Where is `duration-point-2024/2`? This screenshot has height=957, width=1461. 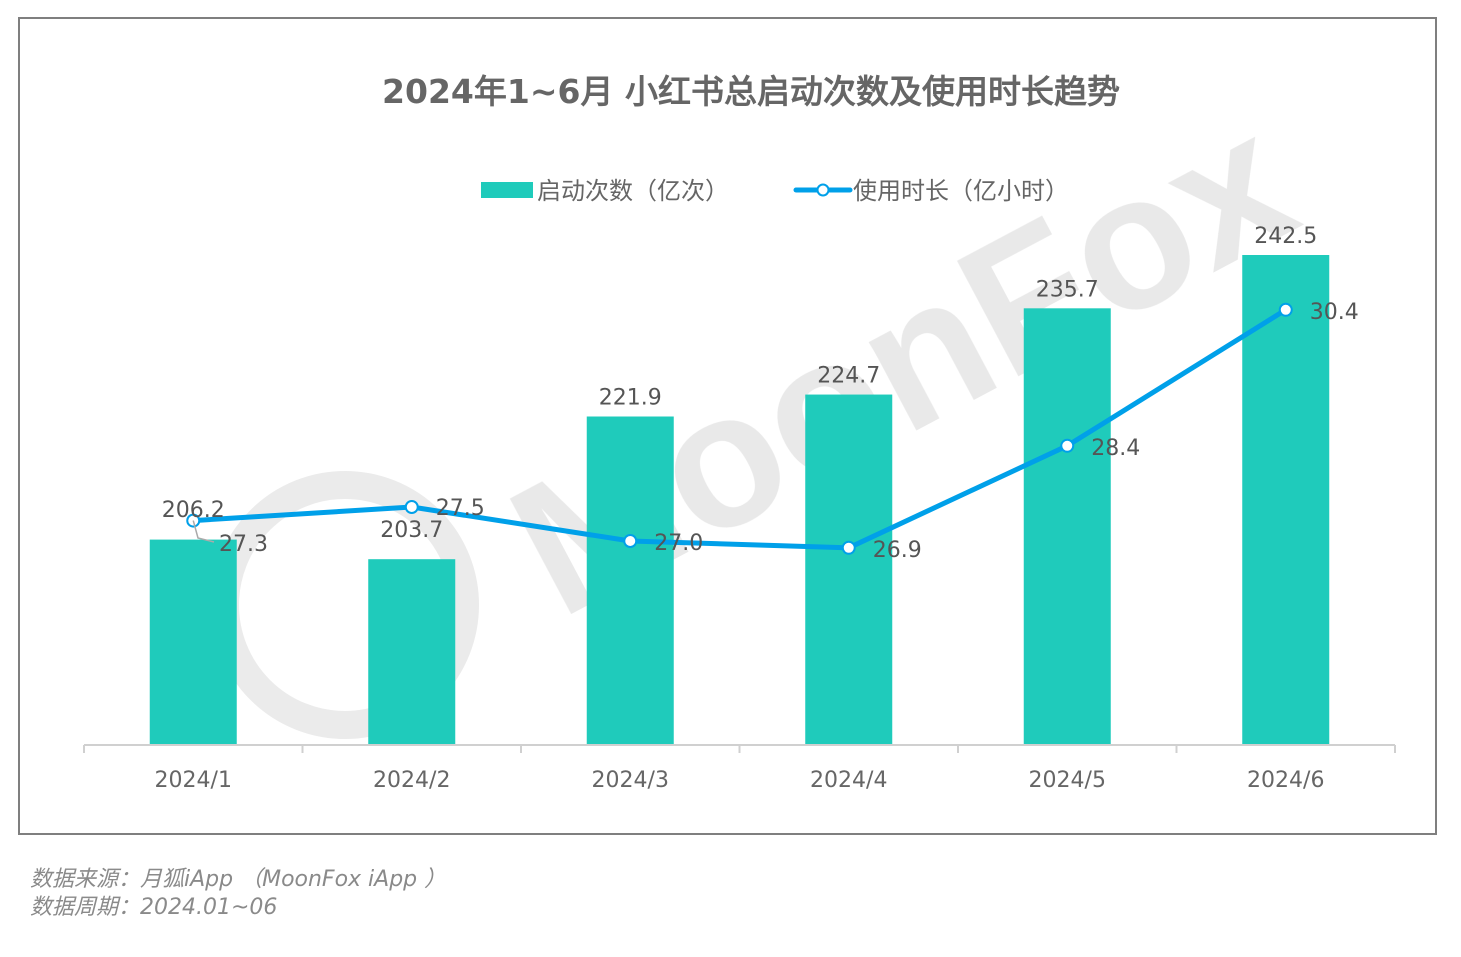 duration-point-2024/2 is located at coordinates (411, 507).